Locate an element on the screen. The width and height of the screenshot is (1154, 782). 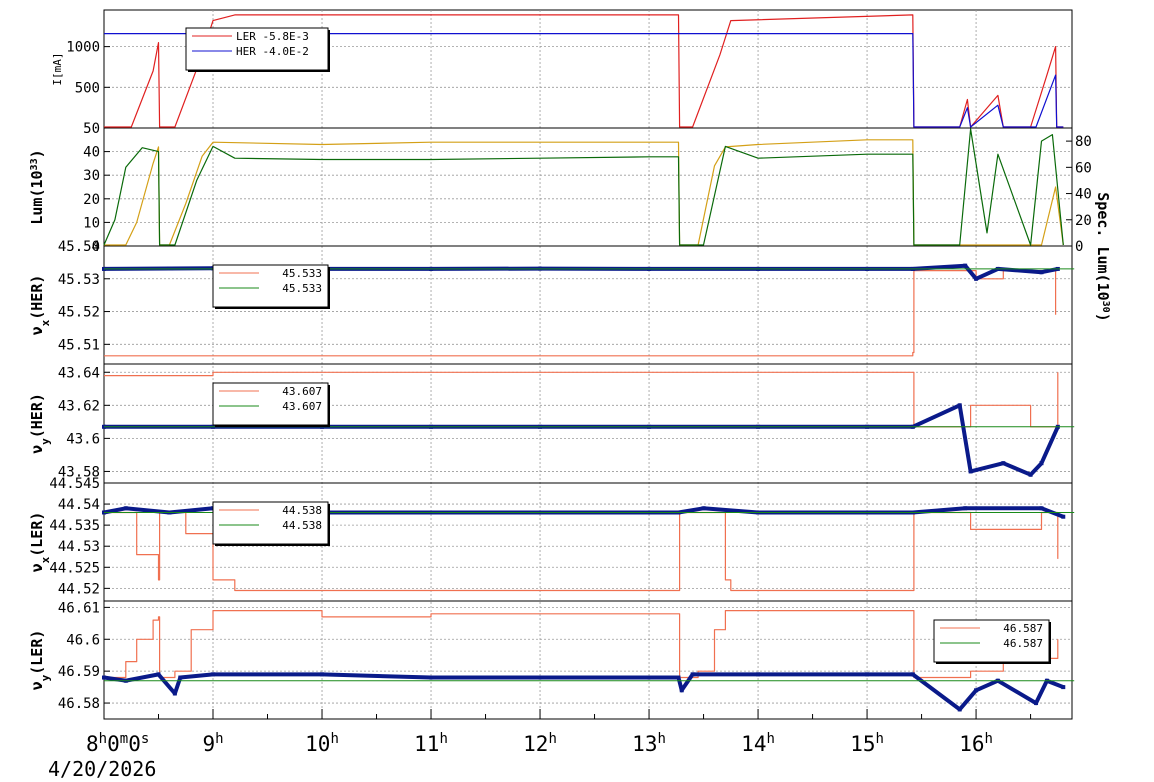
y-right-tick-label: 0 is located at coordinates (1079, 247).